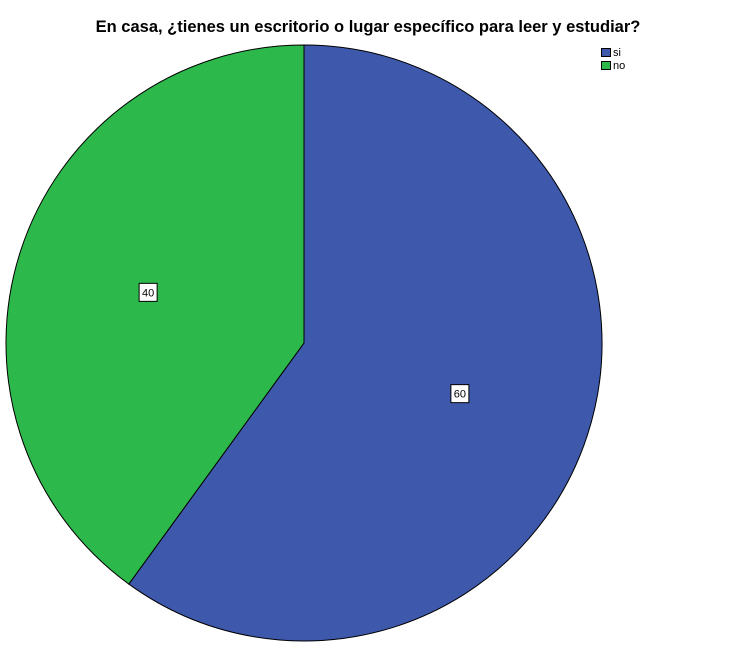 This screenshot has width=736, height=645. I want to click on legend-item-no: no, so click(613, 65).